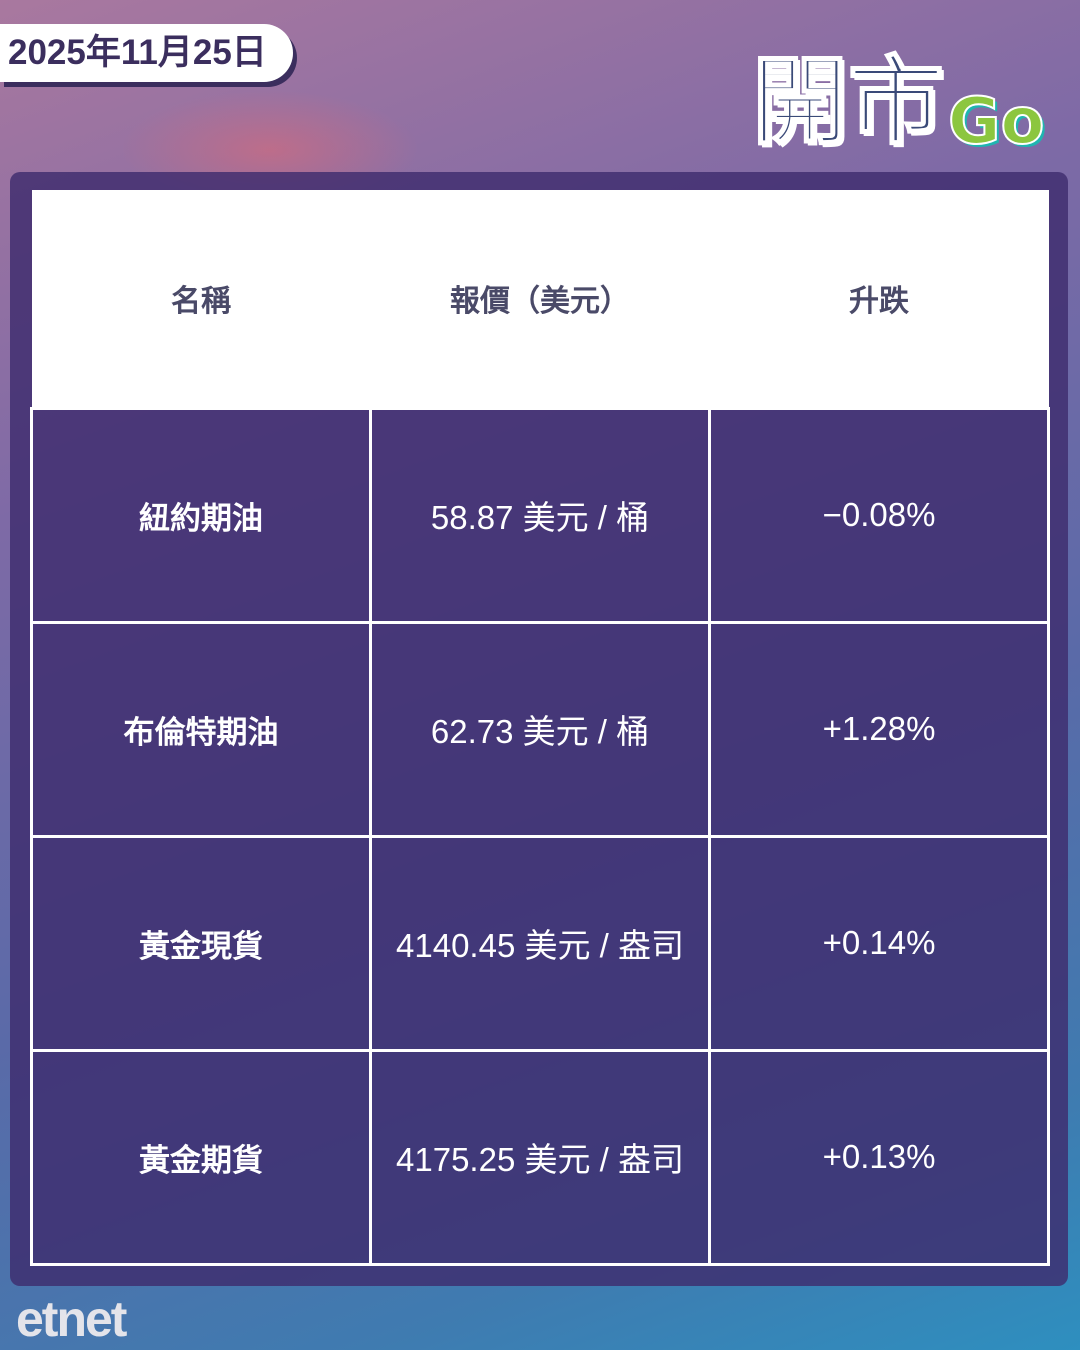 The width and height of the screenshot is (1080, 1350). What do you see at coordinates (201, 515) in the screenshot?
I see `cell-name: 紐約期油` at bounding box center [201, 515].